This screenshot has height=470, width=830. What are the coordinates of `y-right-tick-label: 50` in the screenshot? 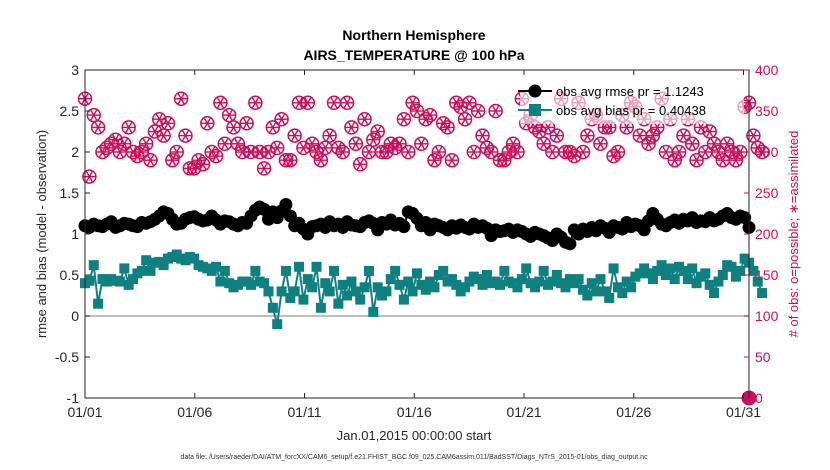 It's located at (763, 357).